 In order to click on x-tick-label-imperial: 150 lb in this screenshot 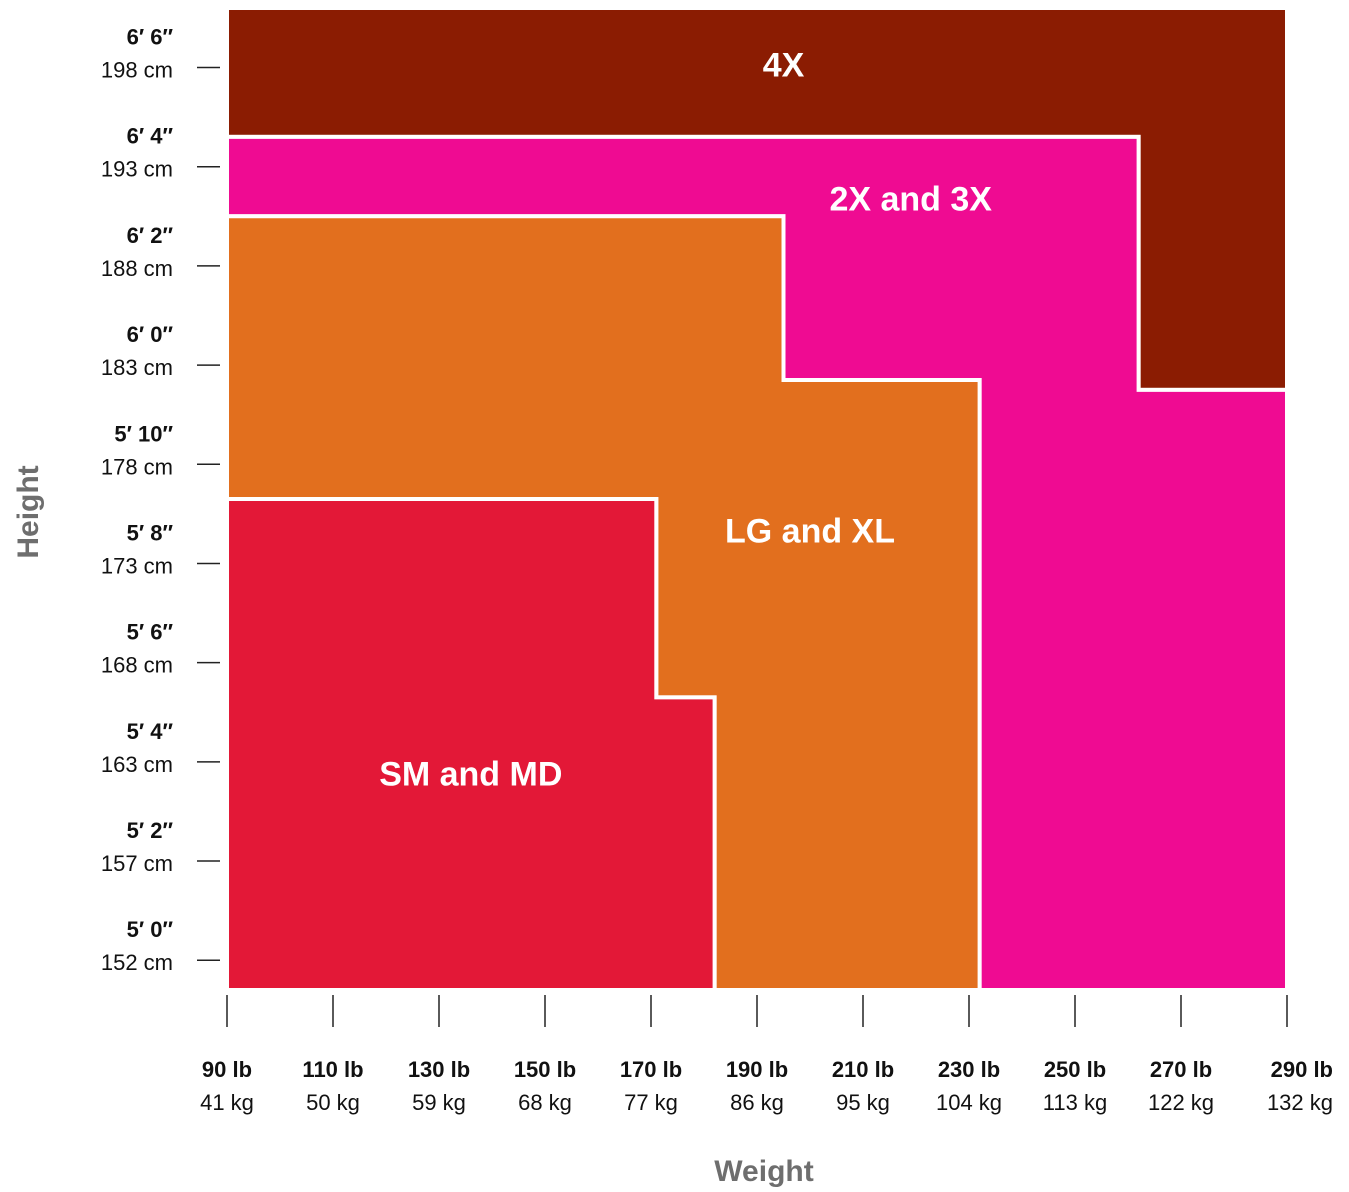, I will do `click(545, 1069)`.